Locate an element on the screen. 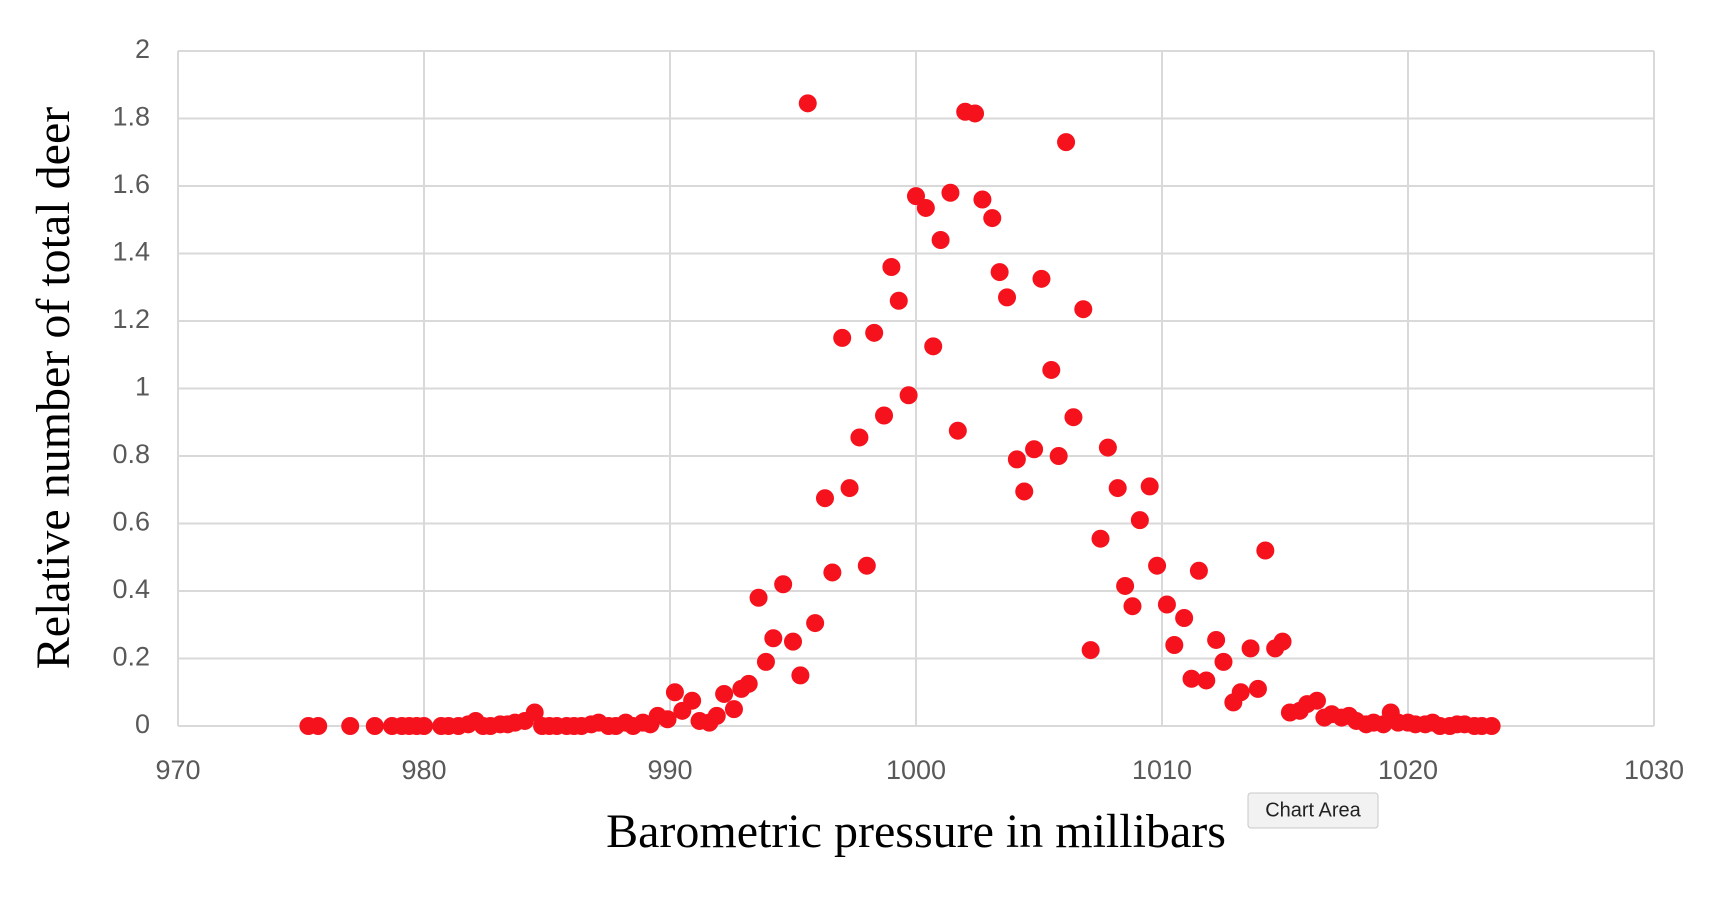  tooltip-box is located at coordinates (1313, 810).